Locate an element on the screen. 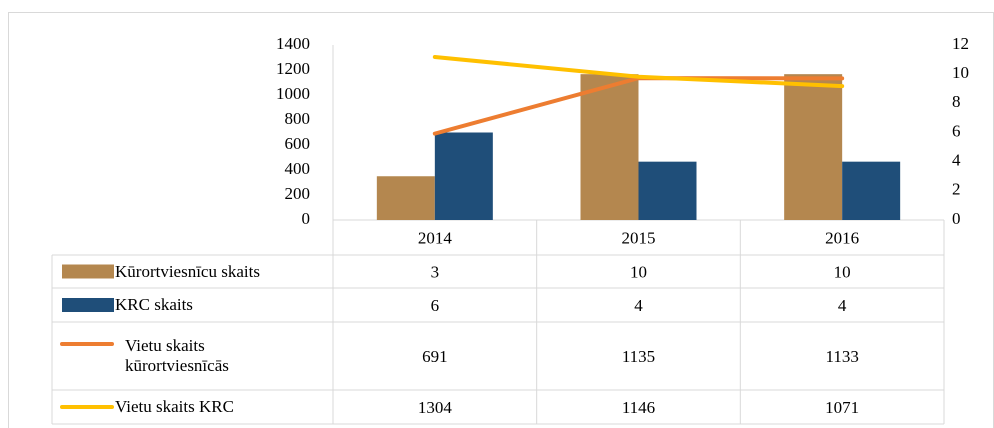 The height and width of the screenshot is (428, 994). y2-tick-label: 8 is located at coordinates (956, 101).